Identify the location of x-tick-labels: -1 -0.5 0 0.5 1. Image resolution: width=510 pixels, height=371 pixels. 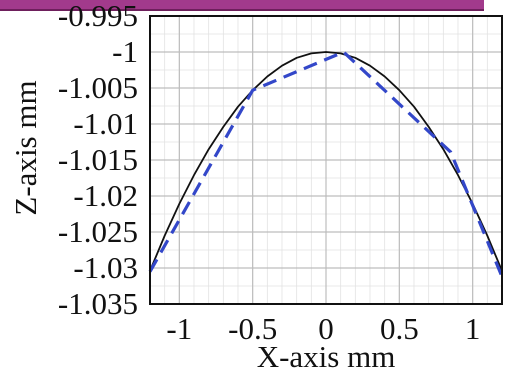
(323, 328).